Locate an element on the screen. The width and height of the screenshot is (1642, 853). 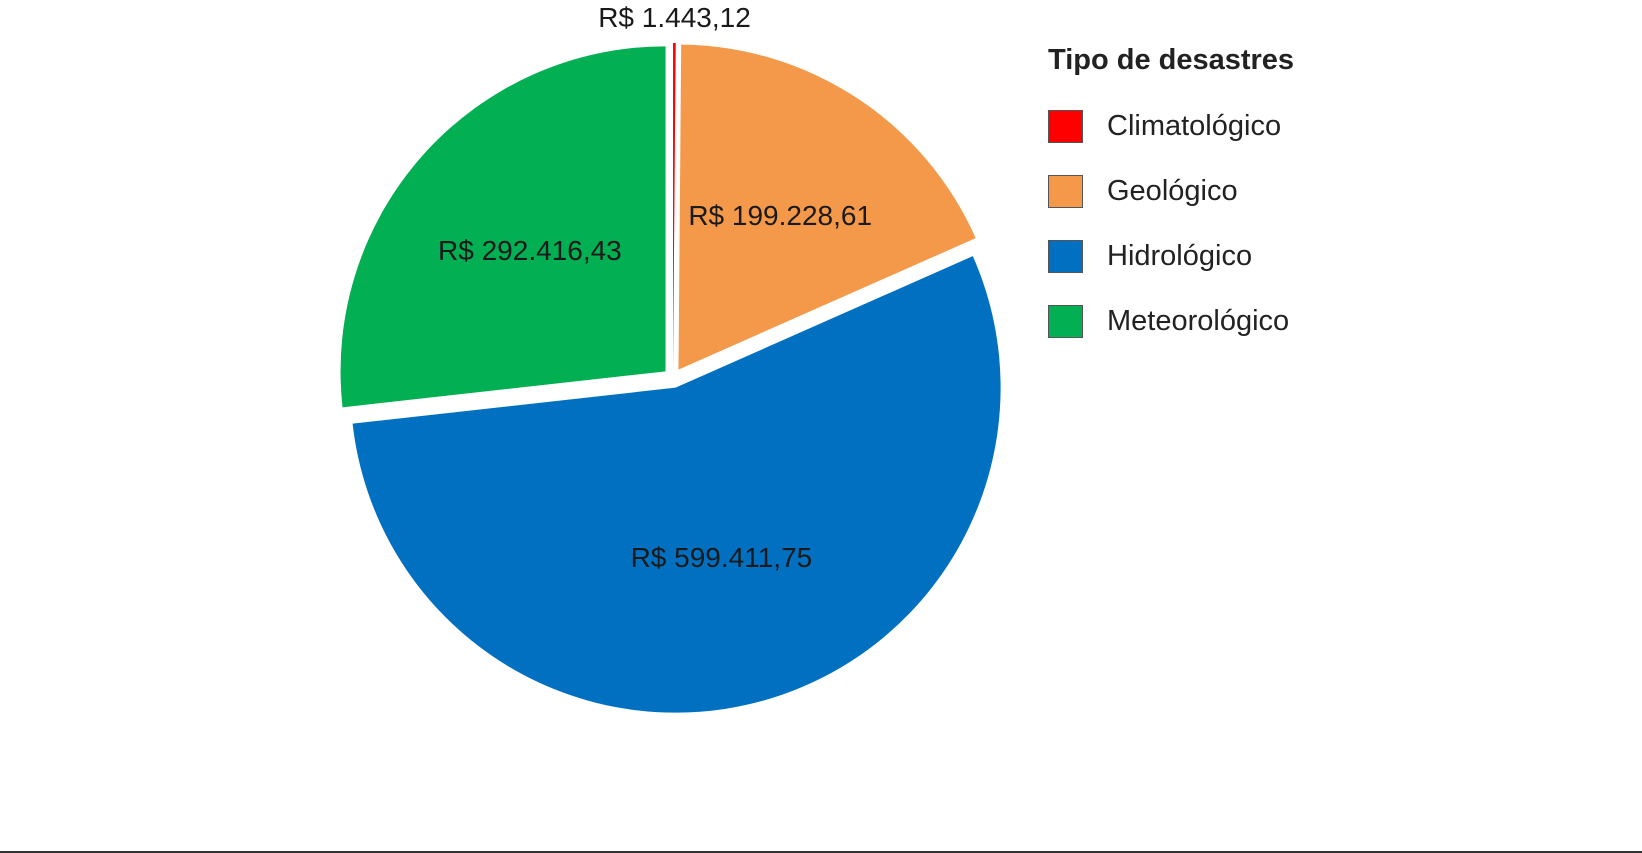
pie-slice-climatologico is located at coordinates (674, 206).